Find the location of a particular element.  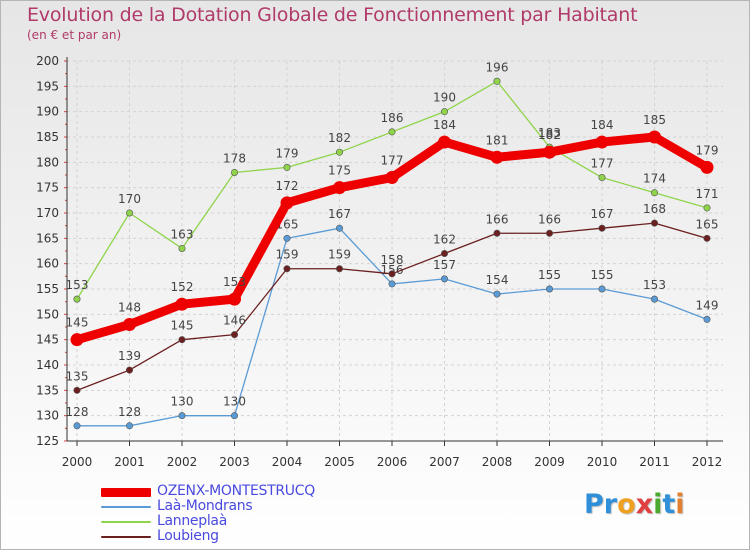

data-label: 148 is located at coordinates (129, 307).